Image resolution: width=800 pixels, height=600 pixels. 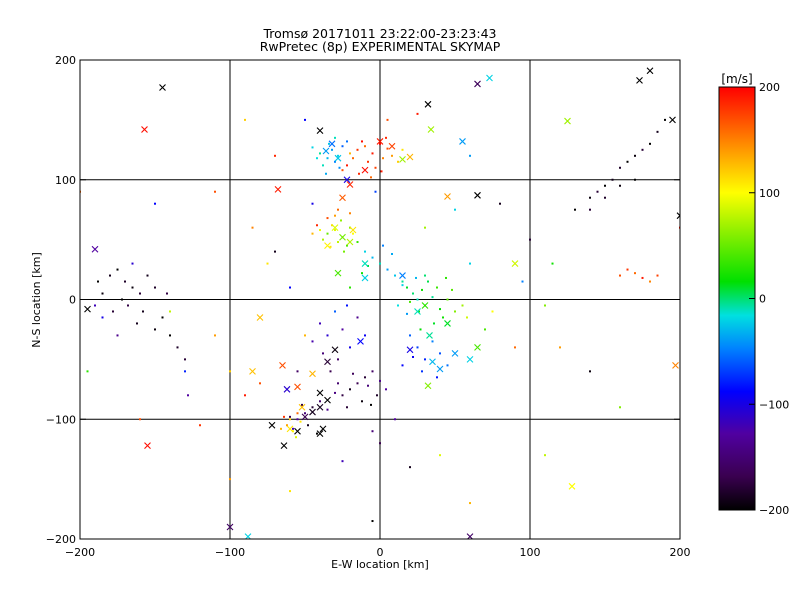 What do you see at coordinates (769, 193) in the screenshot?
I see `colorbar-tick-label: 100` at bounding box center [769, 193].